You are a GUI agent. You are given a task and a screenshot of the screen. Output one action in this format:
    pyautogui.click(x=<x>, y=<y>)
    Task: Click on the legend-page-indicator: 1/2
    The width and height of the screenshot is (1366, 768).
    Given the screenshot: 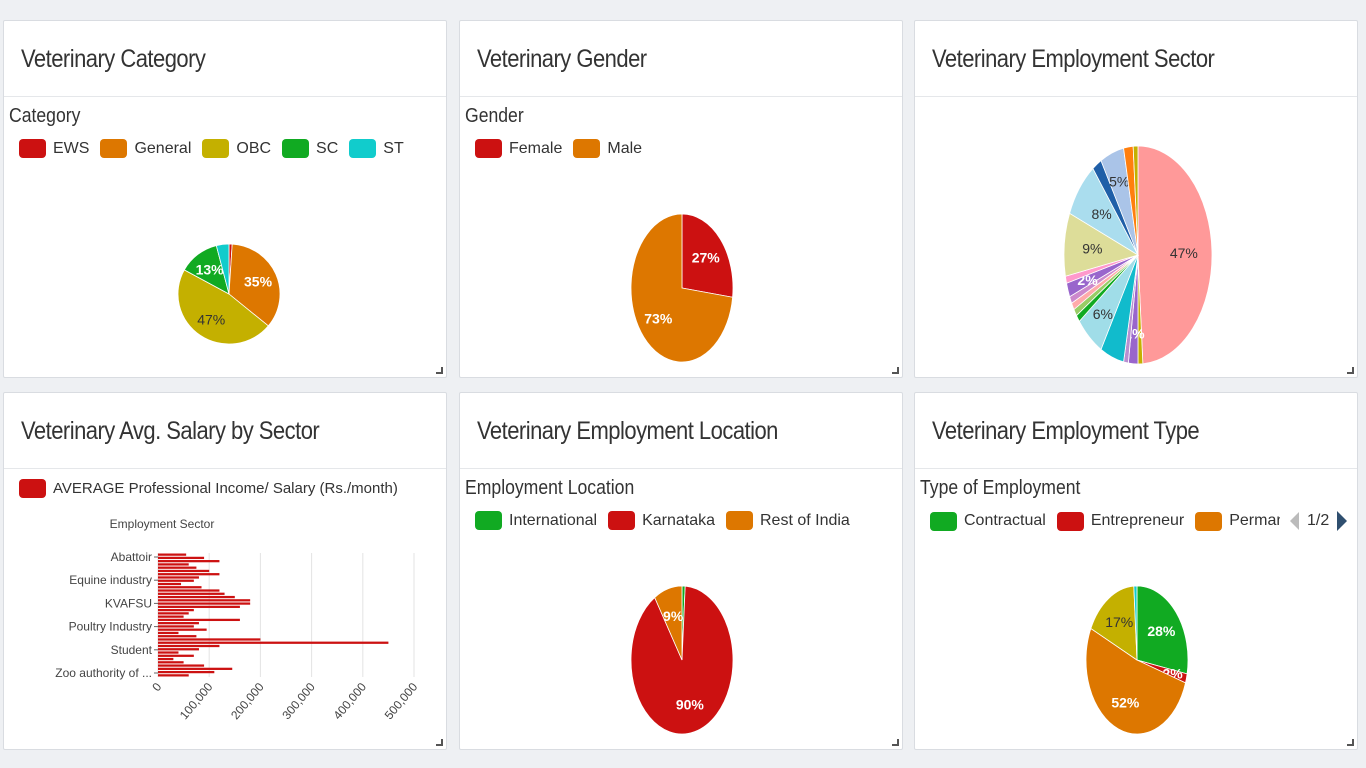 What is the action you would take?
    pyautogui.click(x=1318, y=520)
    